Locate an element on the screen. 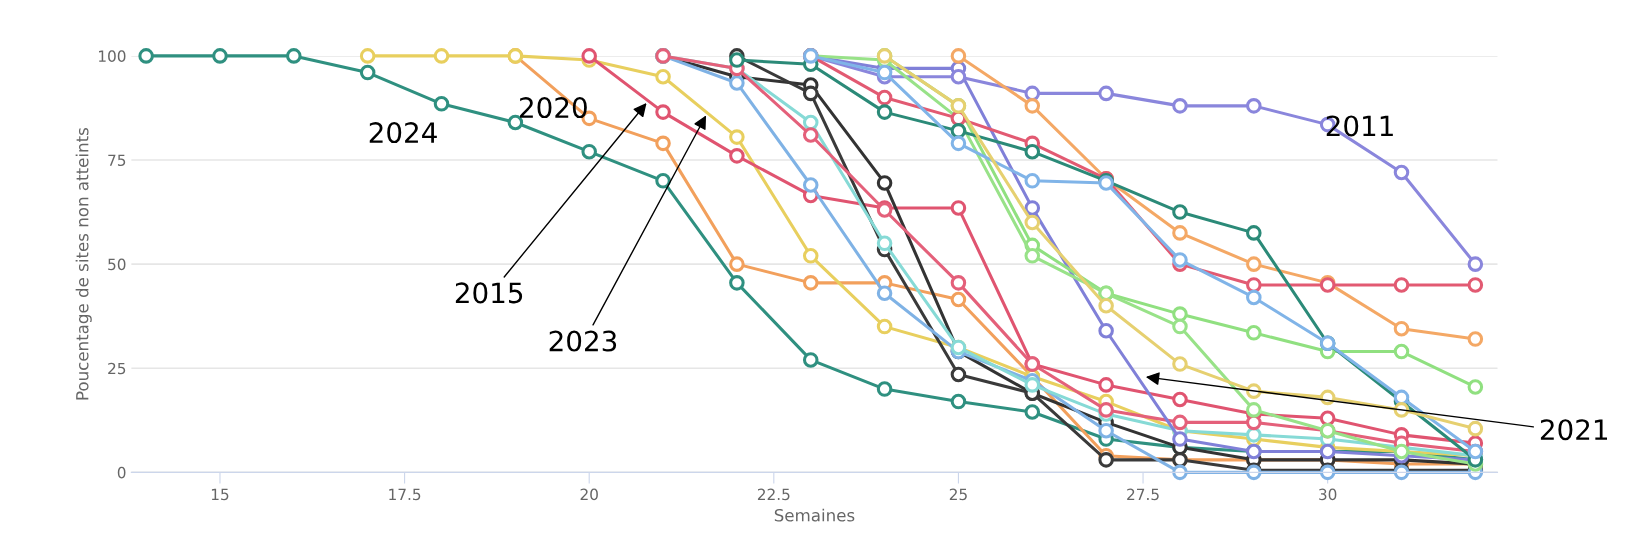 This screenshot has height=559, width=1642. annotation: 2011 is located at coordinates (1359, 126).